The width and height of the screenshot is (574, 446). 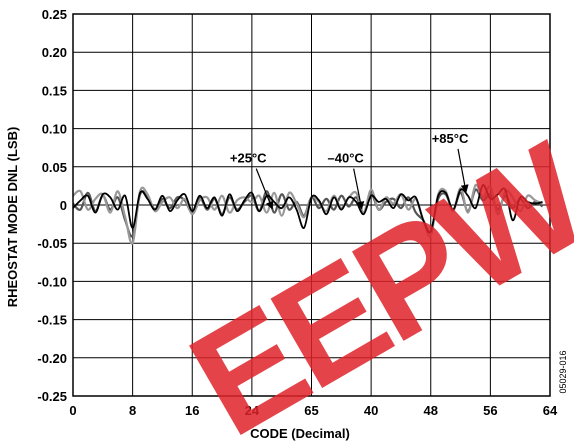 What do you see at coordinates (431, 410) in the screenshot?
I see `x-tick-label: 48` at bounding box center [431, 410].